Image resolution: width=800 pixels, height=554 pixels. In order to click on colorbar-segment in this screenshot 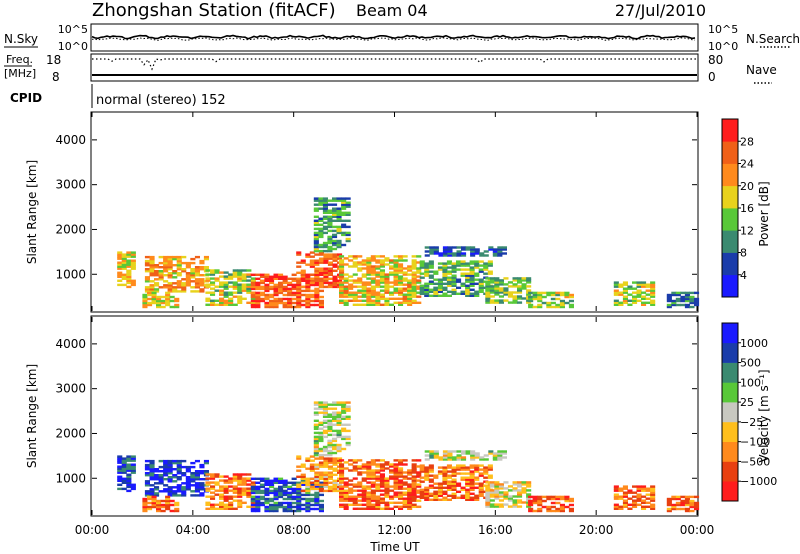, I will do `click(730, 130)`.